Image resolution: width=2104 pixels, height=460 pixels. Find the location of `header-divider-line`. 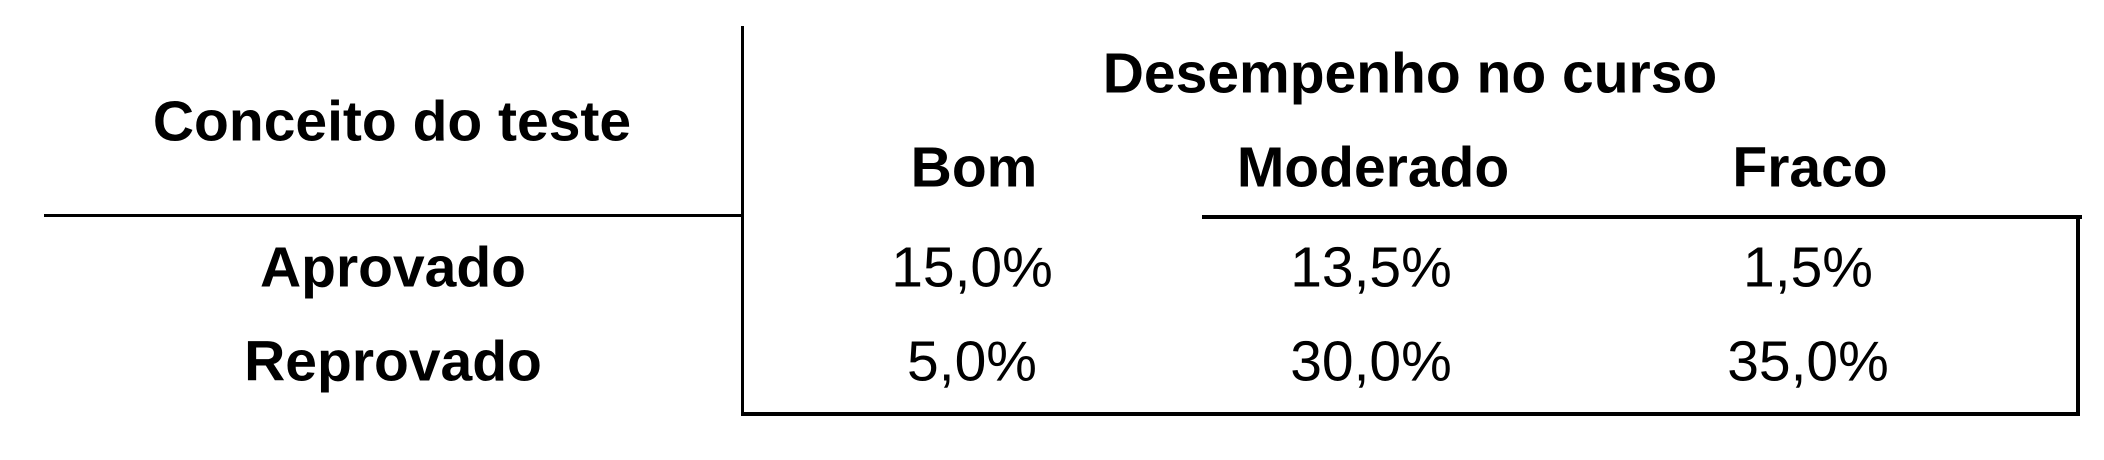

header-divider-line is located at coordinates (393, 215).